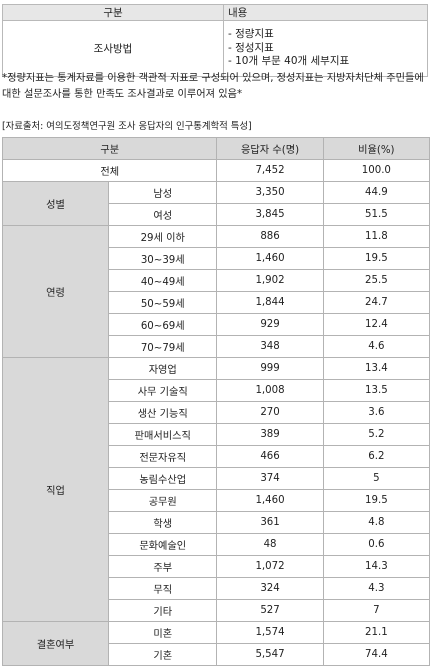 This screenshot has height=666, width=434. Describe the element at coordinates (270, 390) in the screenshot. I see `row-count: 1,008` at that location.